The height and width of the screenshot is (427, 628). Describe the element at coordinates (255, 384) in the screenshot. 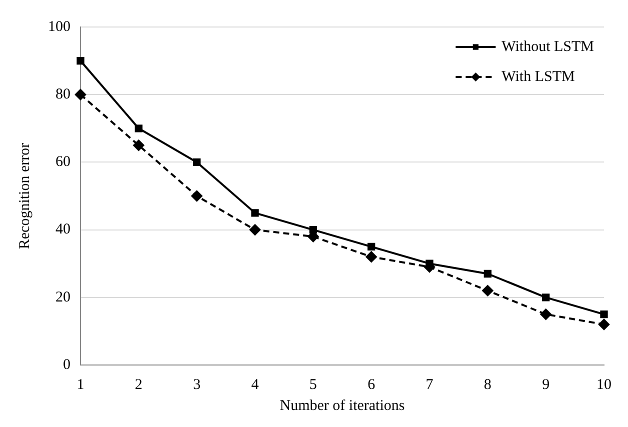

I see `x-tick-label: 4` at that location.